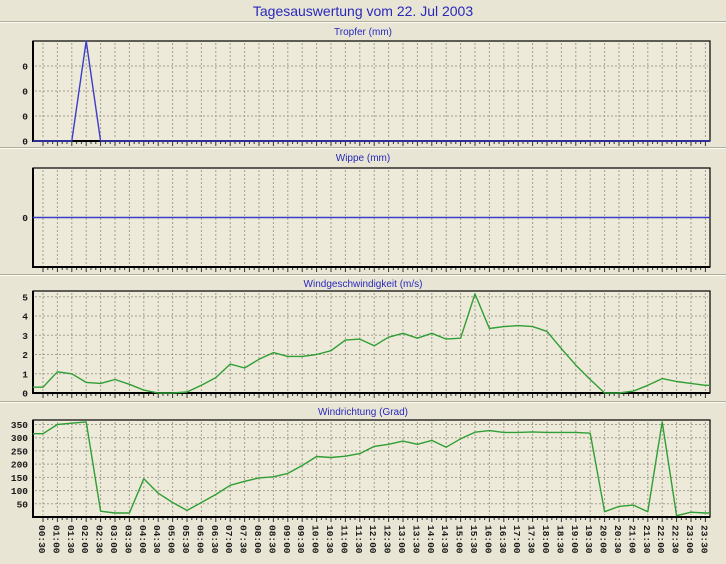  I want to click on y-tick-label: 4, so click(25, 317).